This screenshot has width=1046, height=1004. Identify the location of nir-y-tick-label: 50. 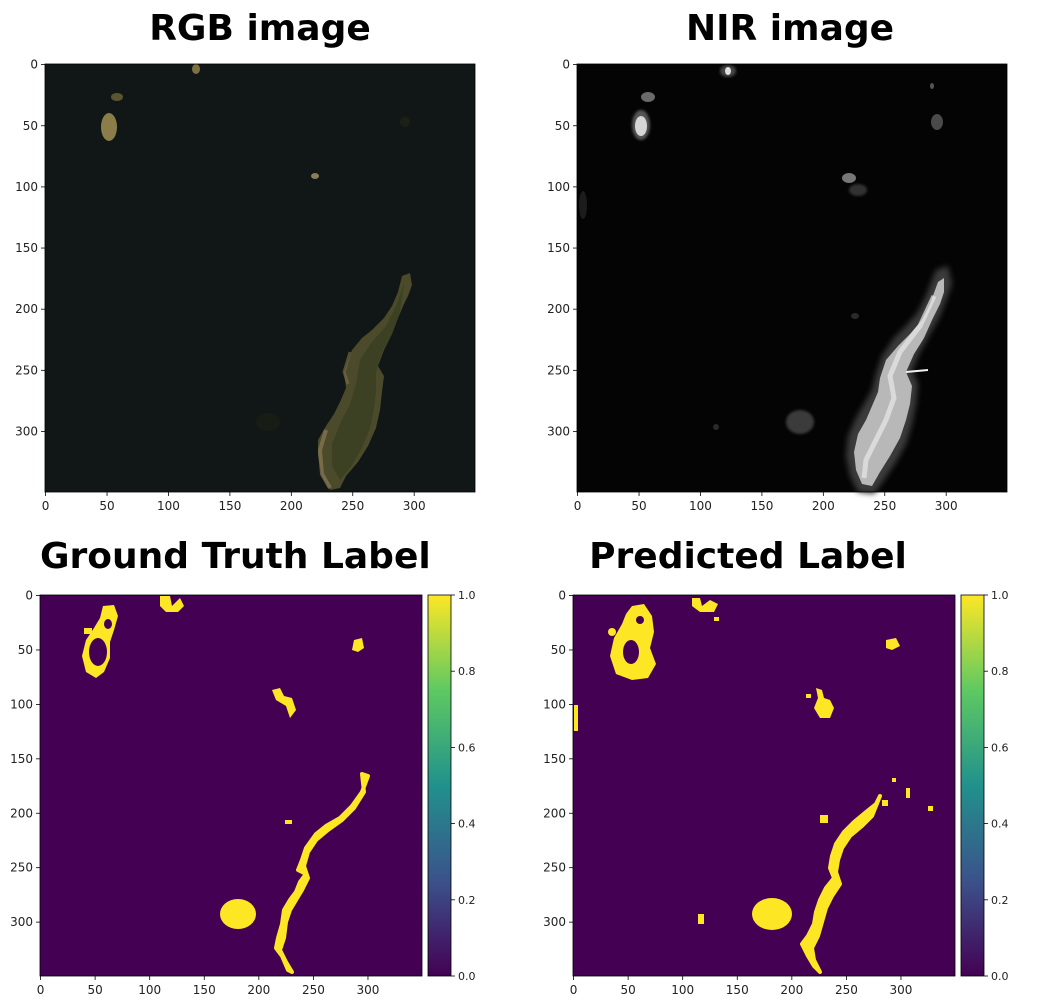
(562, 126).